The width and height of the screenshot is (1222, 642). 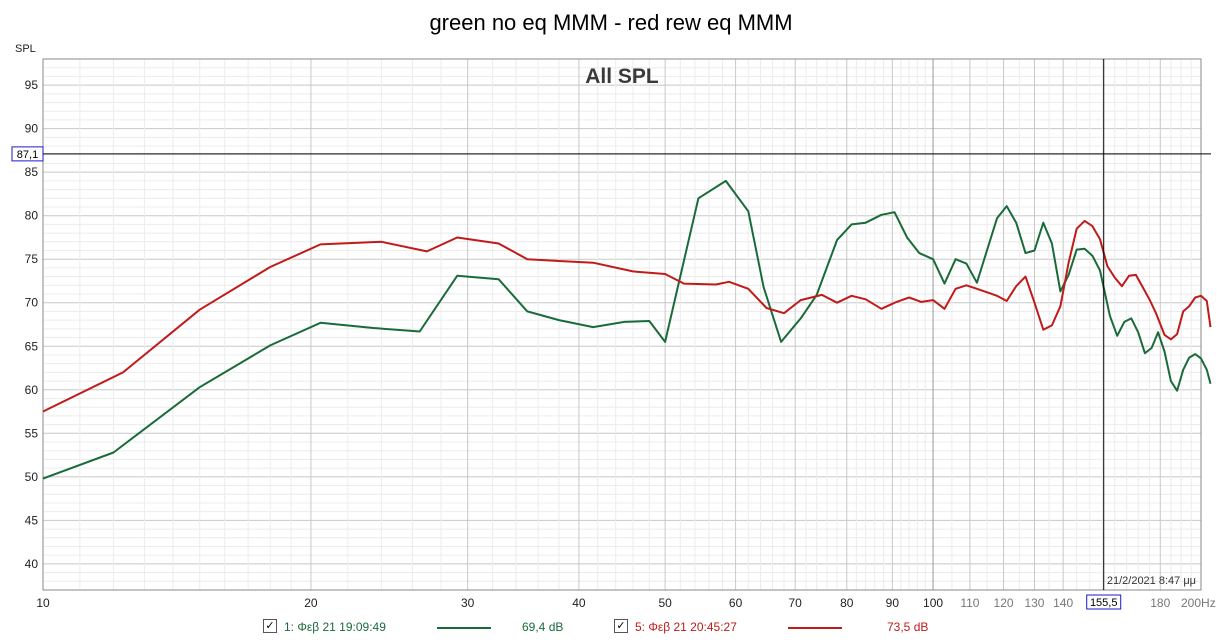 What do you see at coordinates (665, 603) in the screenshot?
I see `x-tick-label: 50` at bounding box center [665, 603].